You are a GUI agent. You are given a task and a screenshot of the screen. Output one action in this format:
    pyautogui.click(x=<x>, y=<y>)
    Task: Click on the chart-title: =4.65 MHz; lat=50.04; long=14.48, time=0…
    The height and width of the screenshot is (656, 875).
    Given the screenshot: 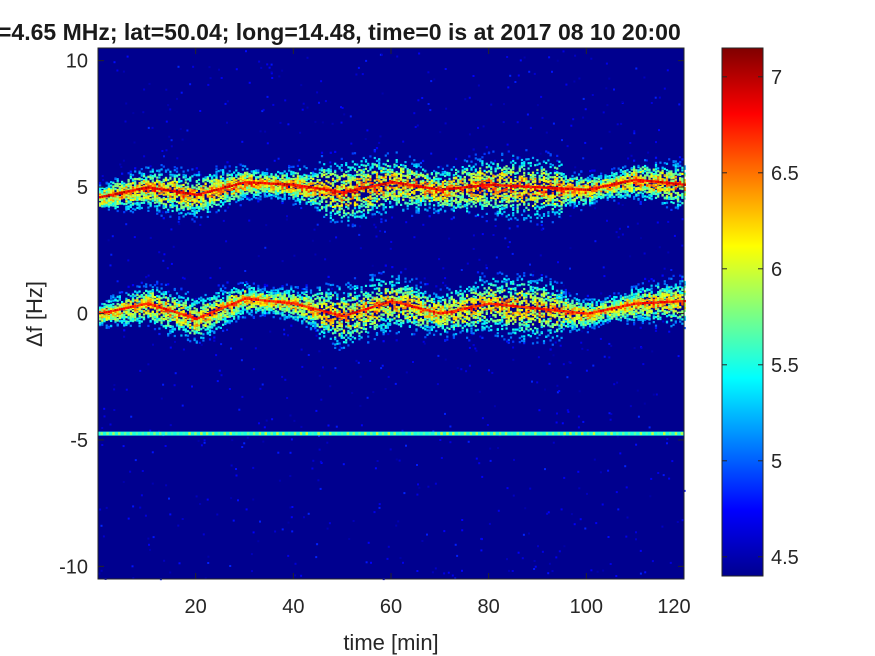 What is the action you would take?
    pyautogui.click(x=340, y=32)
    